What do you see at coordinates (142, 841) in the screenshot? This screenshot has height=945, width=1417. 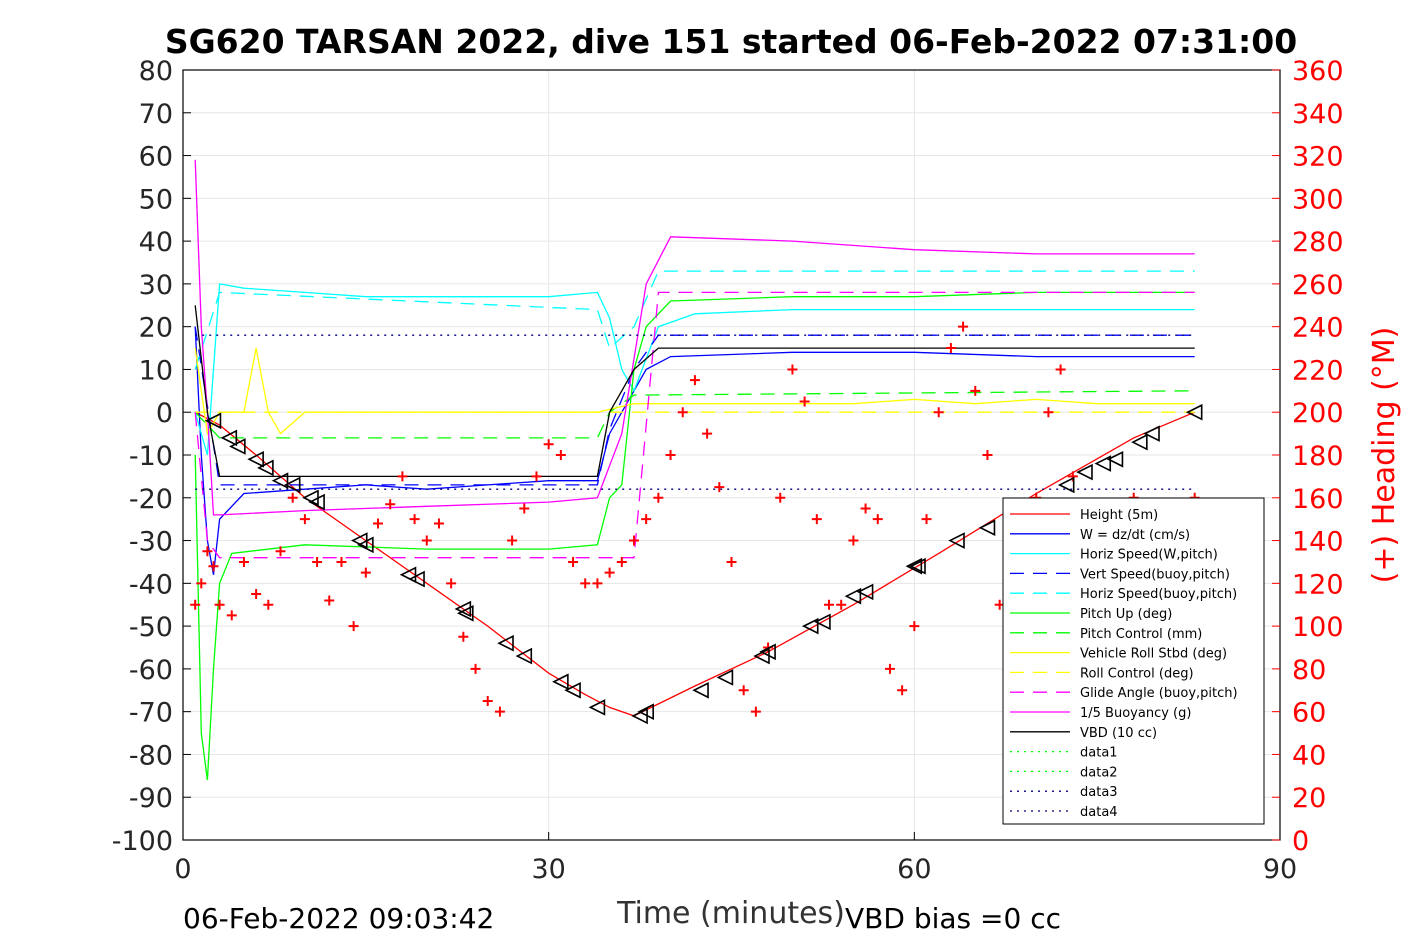 I see `y-tick-label: -100` at bounding box center [142, 841].